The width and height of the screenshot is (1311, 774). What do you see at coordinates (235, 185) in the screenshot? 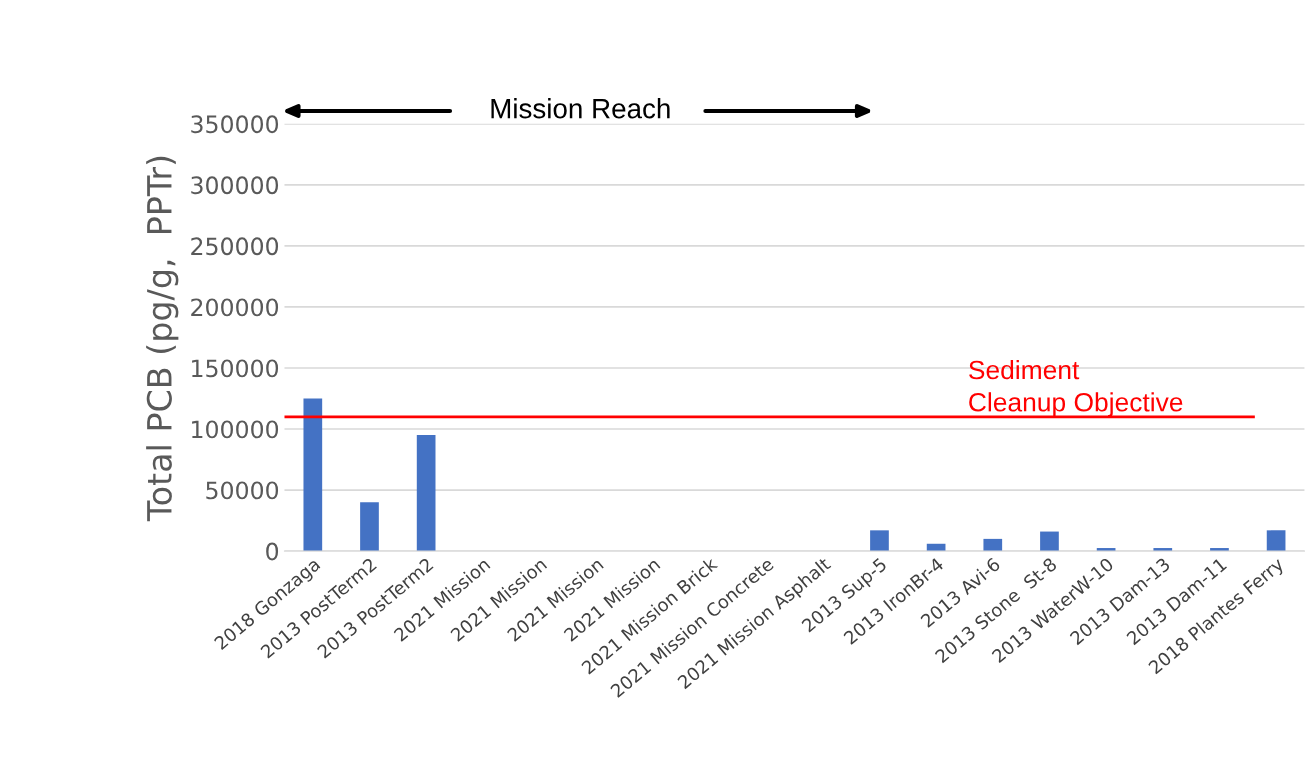
I see `y-tick-label: 300000` at bounding box center [235, 185].